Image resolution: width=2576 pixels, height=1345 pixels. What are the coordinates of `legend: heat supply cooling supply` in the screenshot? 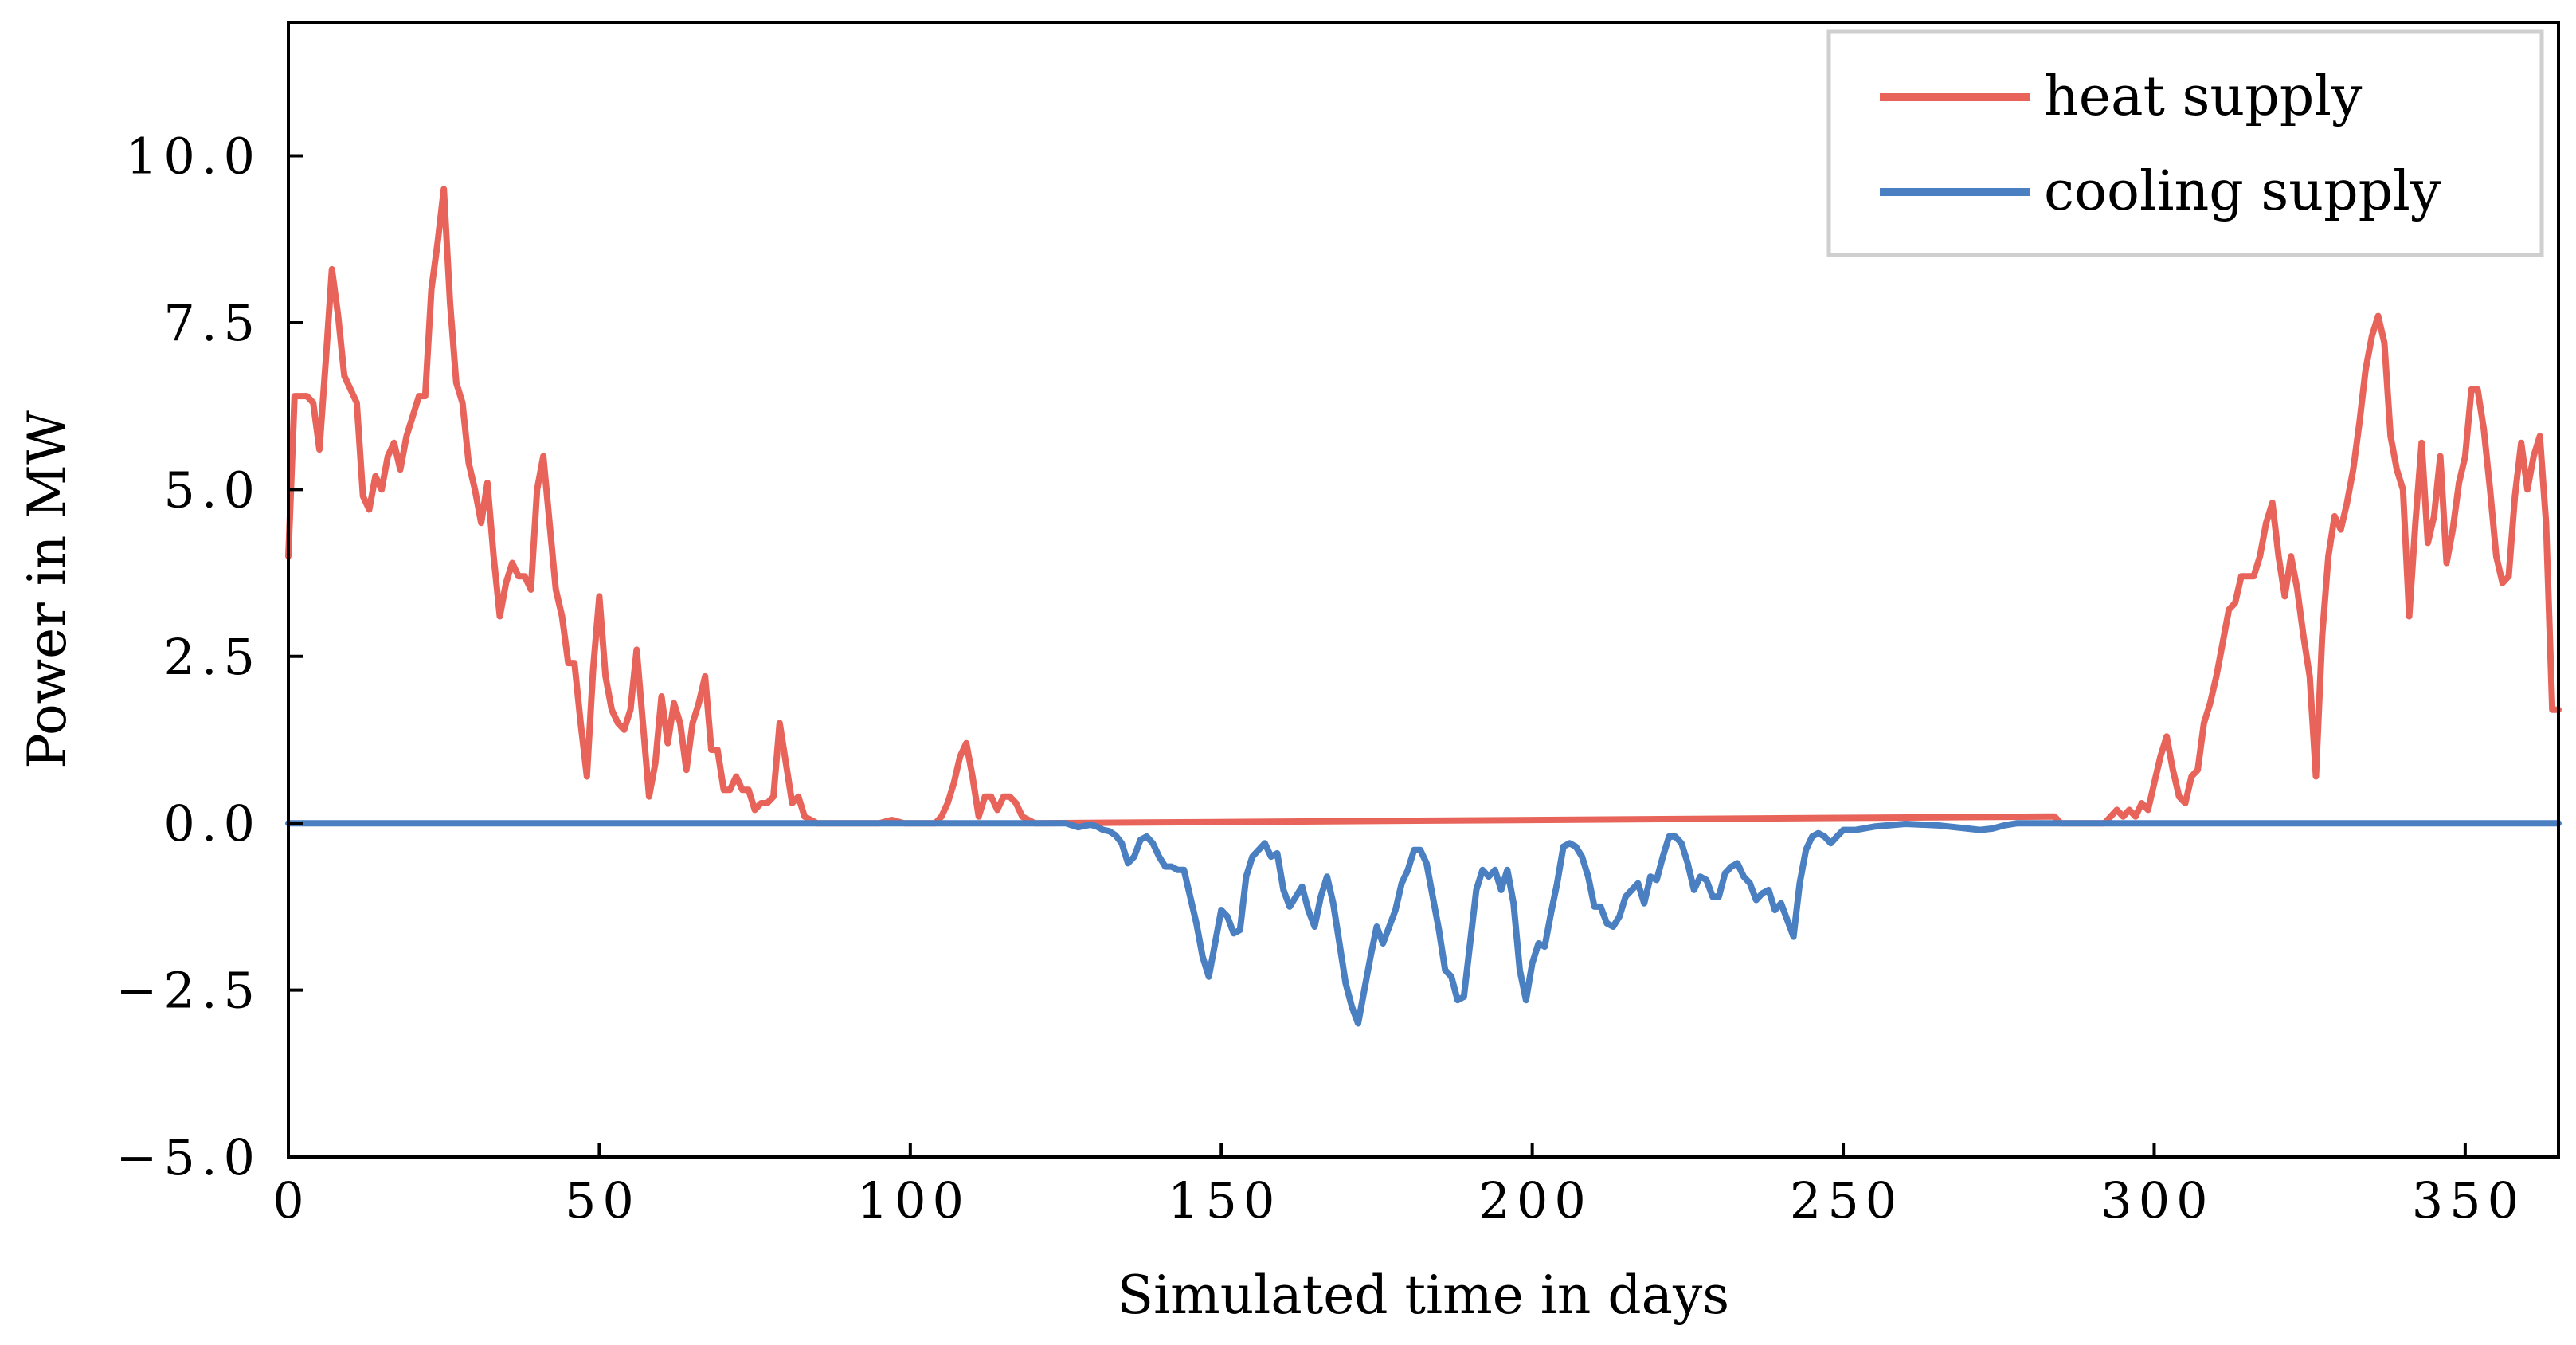 It's located at (2185, 143).